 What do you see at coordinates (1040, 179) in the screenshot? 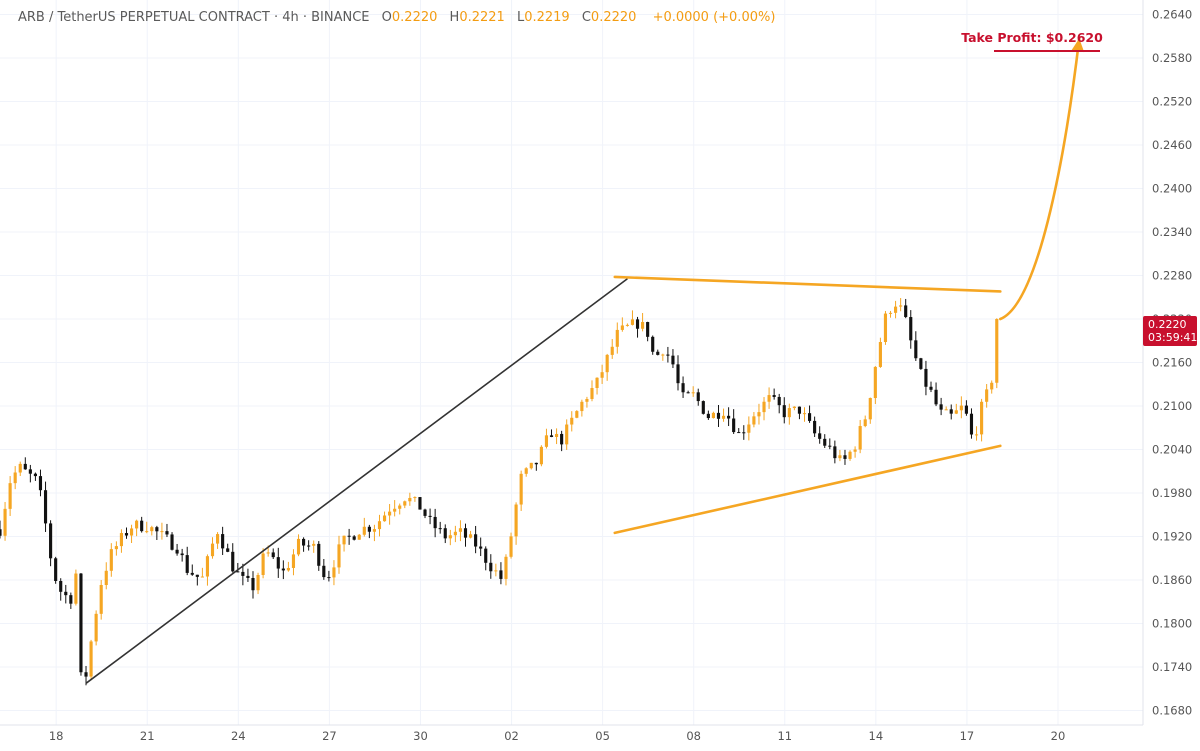
I see `projection-arrow` at bounding box center [1040, 179].